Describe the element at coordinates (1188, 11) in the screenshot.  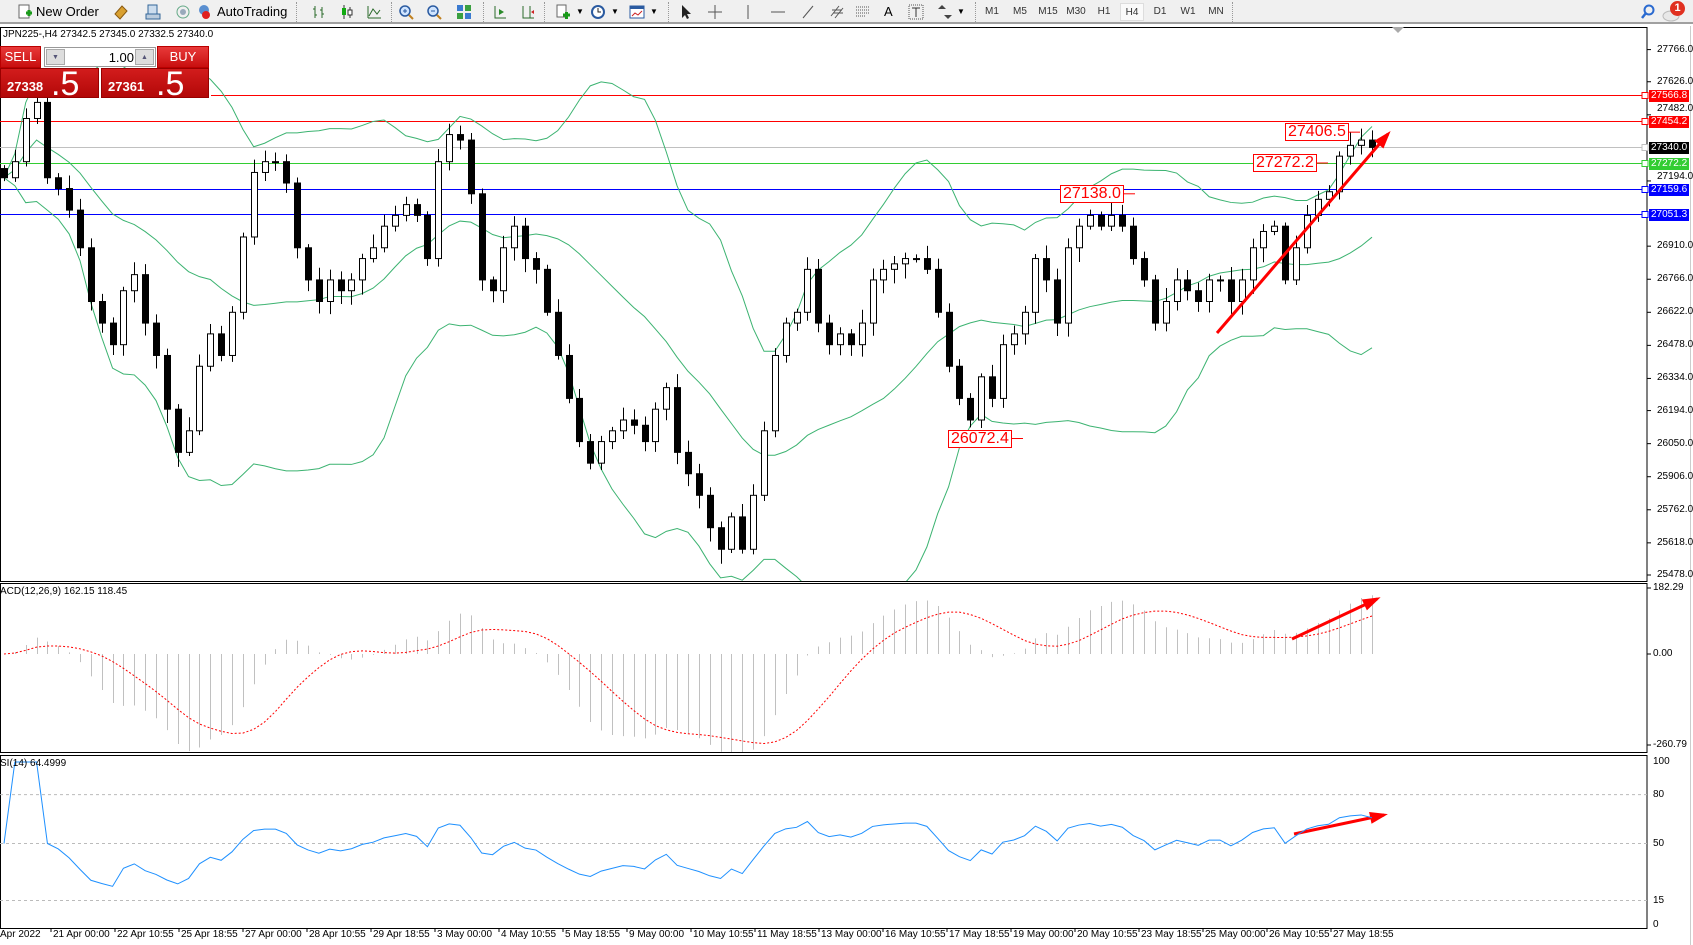
I see `timeframe-w1: W1` at that location.